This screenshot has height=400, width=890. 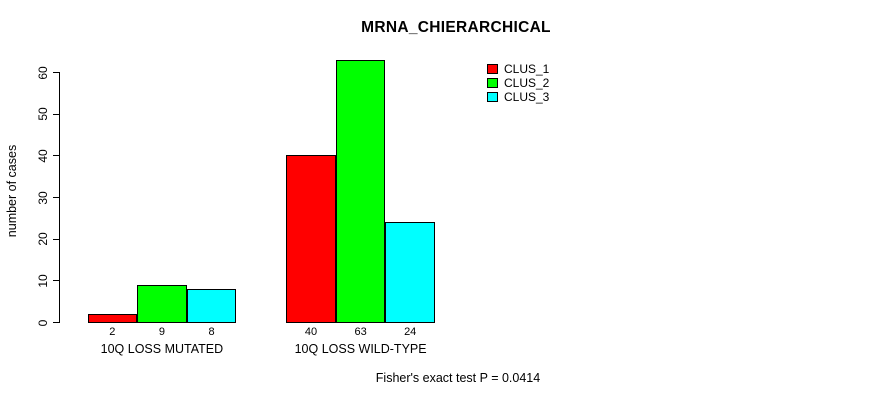 I want to click on bar-value-label: 2, so click(x=112, y=331).